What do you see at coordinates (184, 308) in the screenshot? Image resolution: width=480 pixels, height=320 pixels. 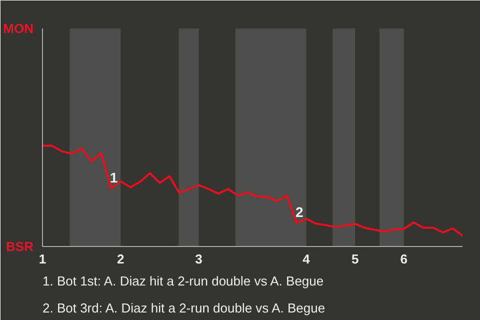 I see `text: 2. Bot 3rd: A. Diaz hit a 2-run double vs A. Begue` at bounding box center [184, 308].